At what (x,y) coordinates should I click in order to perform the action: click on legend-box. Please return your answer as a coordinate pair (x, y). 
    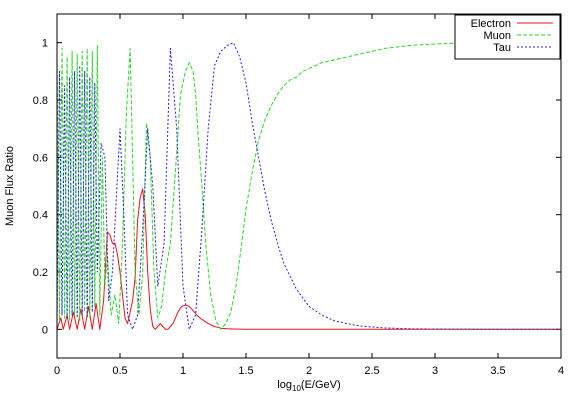
    Looking at the image, I should click on (507, 37).